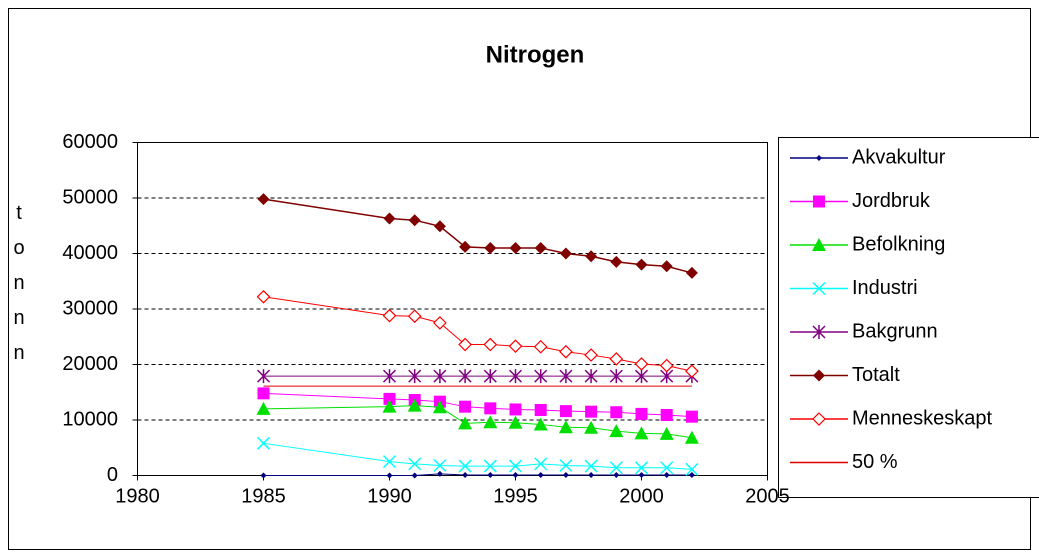 The image size is (1039, 557). I want to click on y-tick-label: 10000, so click(90, 419).